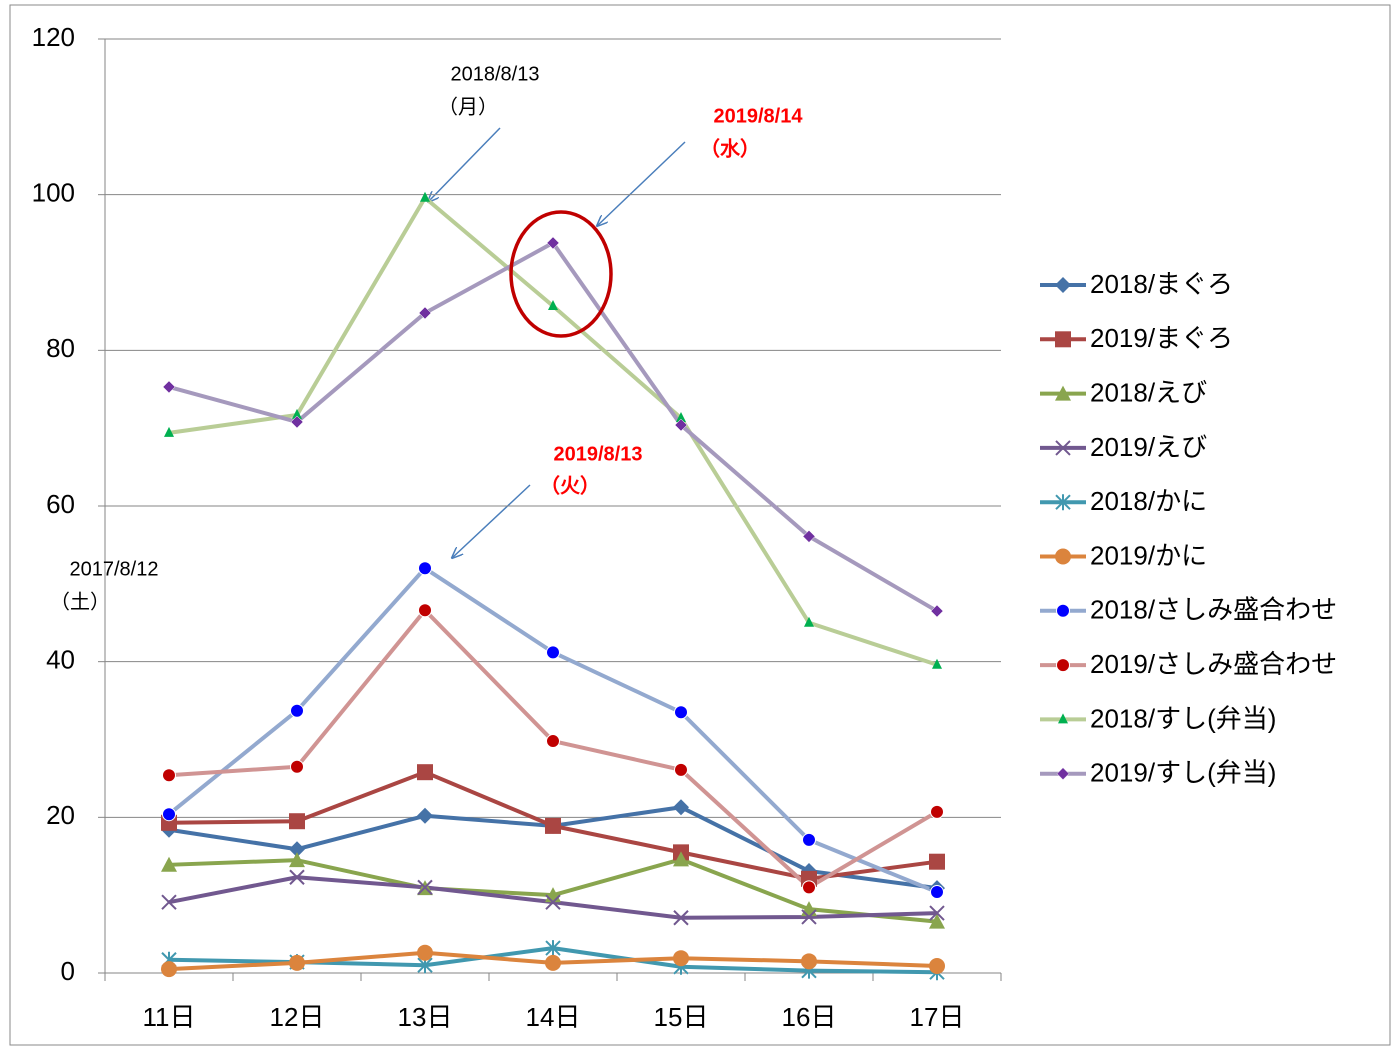 This screenshot has height=1050, width=1394. I want to click on legend-label: 2018/すし(弁当), so click(1183, 718).